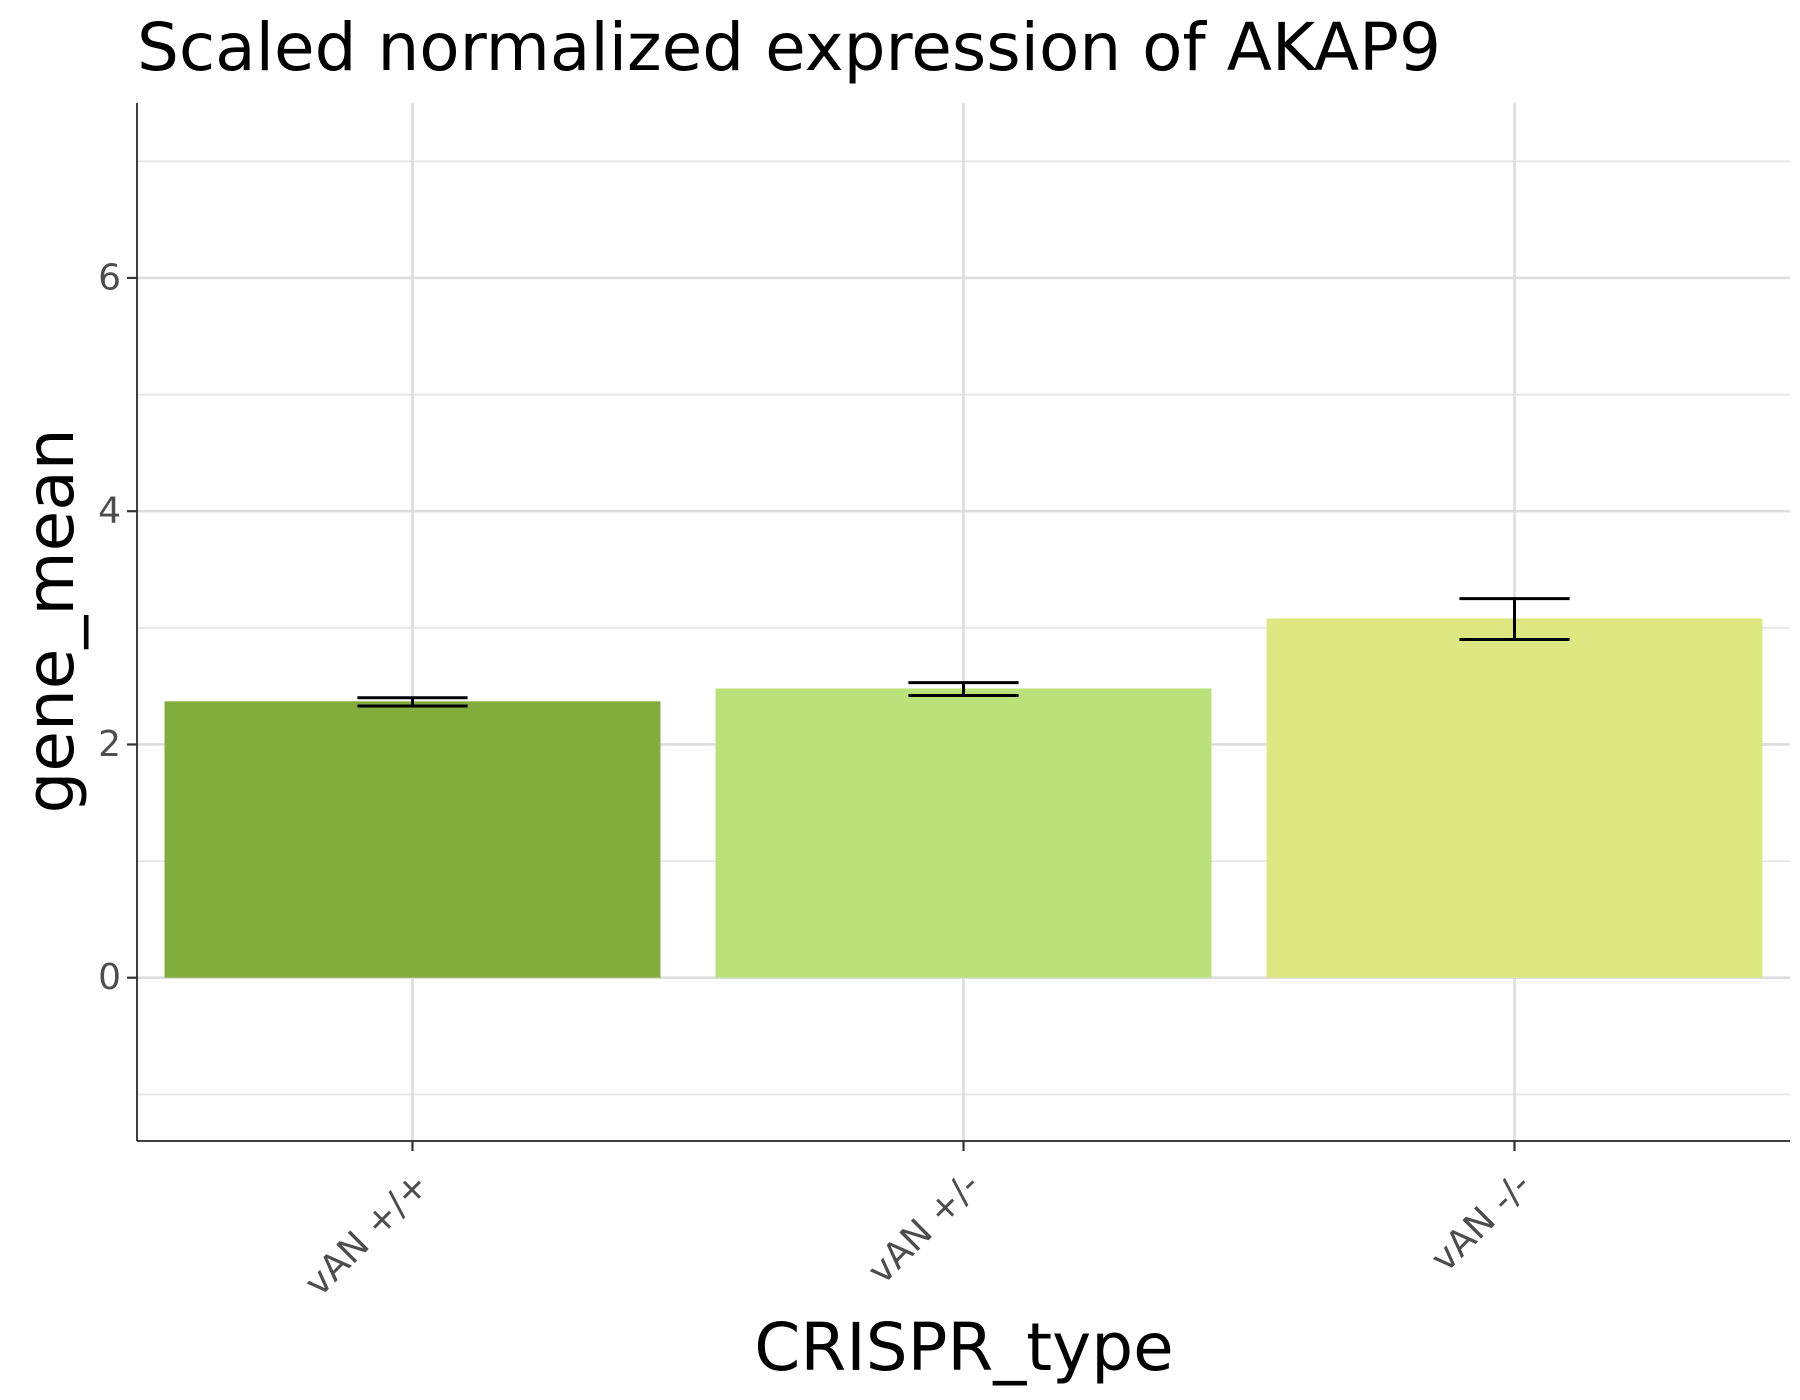 The height and width of the screenshot is (1400, 1800). What do you see at coordinates (367, 1234) in the screenshot?
I see `x-tick-label: vAN +/+` at bounding box center [367, 1234].